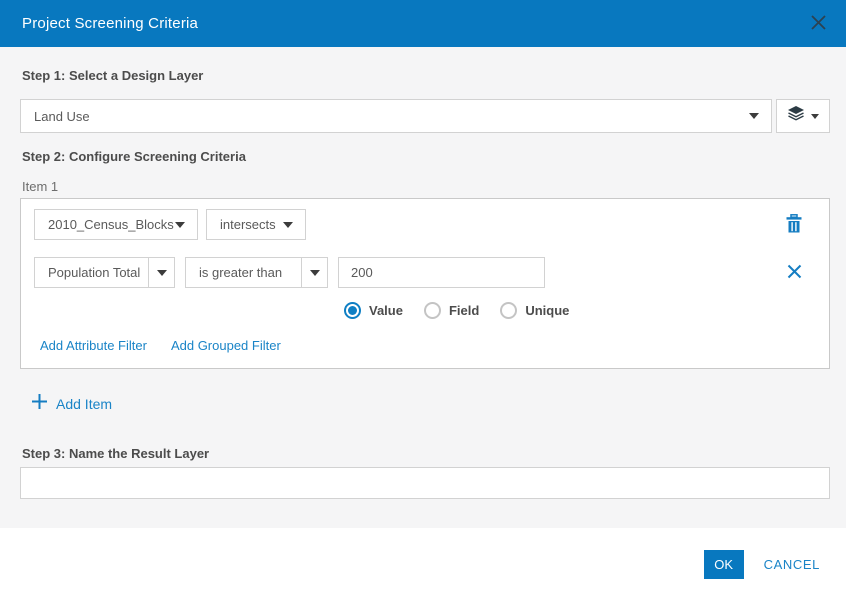 The image size is (846, 596). What do you see at coordinates (40, 186) in the screenshot?
I see `item-name: Item 1` at bounding box center [40, 186].